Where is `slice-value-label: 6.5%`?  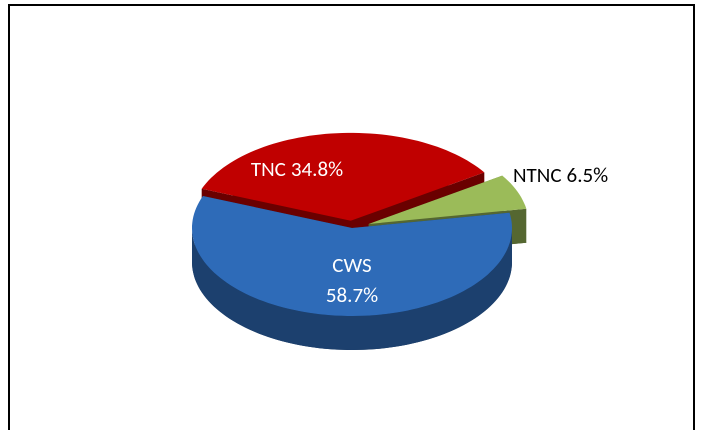 slice-value-label: 6.5% is located at coordinates (588, 175).